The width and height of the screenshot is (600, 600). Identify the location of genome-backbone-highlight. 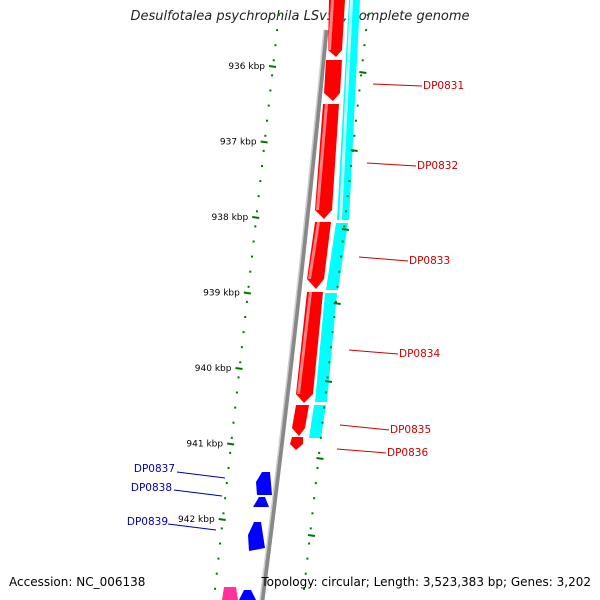
(292, 314).